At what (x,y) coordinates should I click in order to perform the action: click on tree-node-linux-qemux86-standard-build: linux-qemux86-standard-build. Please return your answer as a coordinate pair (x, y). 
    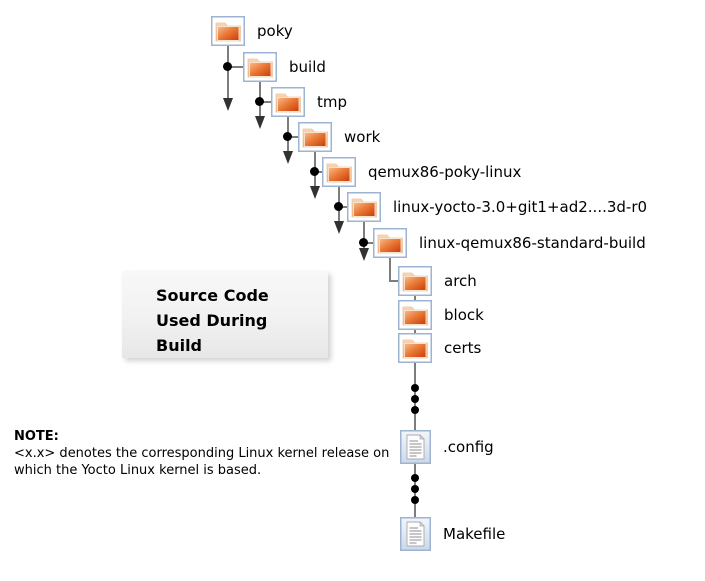
    Looking at the image, I should click on (509, 243).